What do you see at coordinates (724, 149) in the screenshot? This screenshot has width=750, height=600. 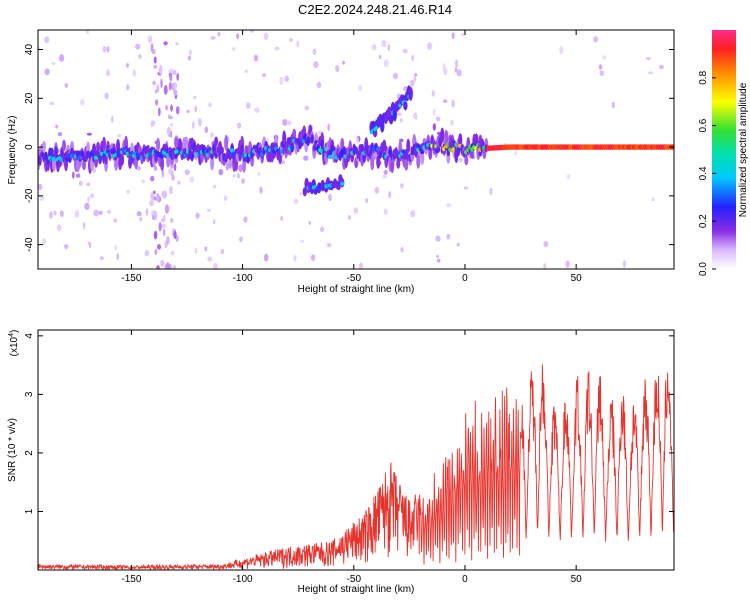 I see `colorbar-gradient` at bounding box center [724, 149].